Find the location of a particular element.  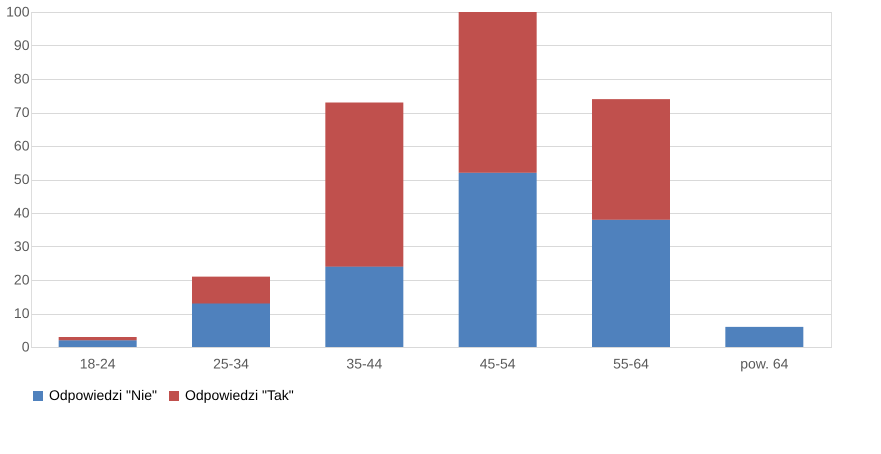

x-tick-label: 25-34 is located at coordinates (231, 364).